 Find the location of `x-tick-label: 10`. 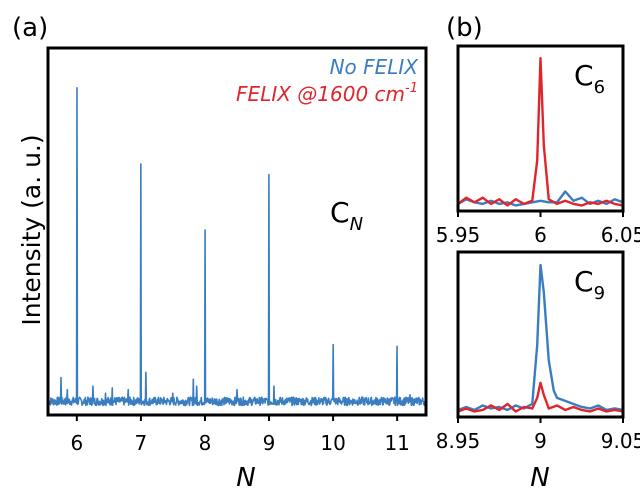

x-tick-label: 10 is located at coordinates (332, 443).